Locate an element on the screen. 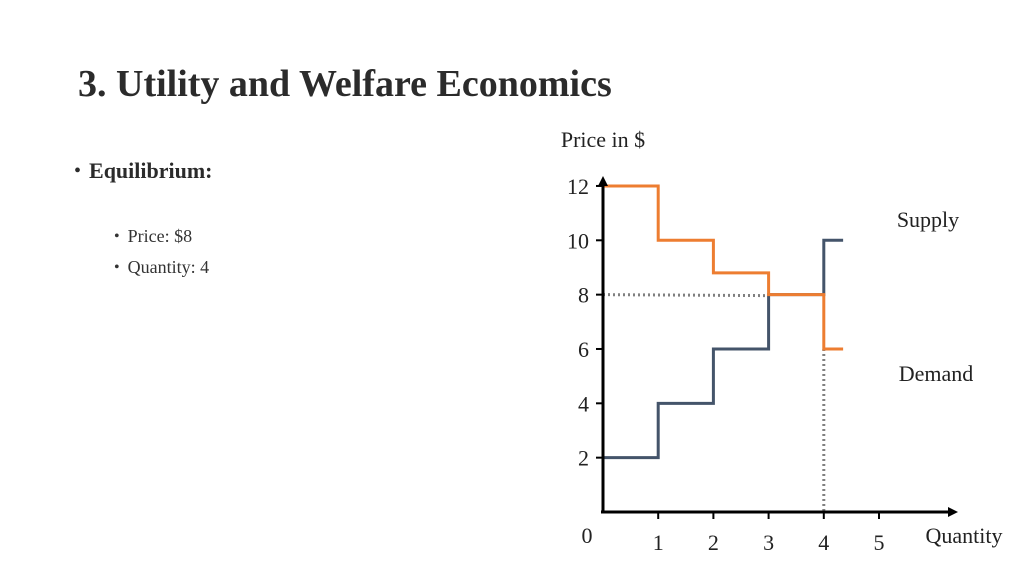 This screenshot has width=1024, height=576. sub-bullet-list: • Price: $8 • Quantity: 4 is located at coordinates (163, 252).